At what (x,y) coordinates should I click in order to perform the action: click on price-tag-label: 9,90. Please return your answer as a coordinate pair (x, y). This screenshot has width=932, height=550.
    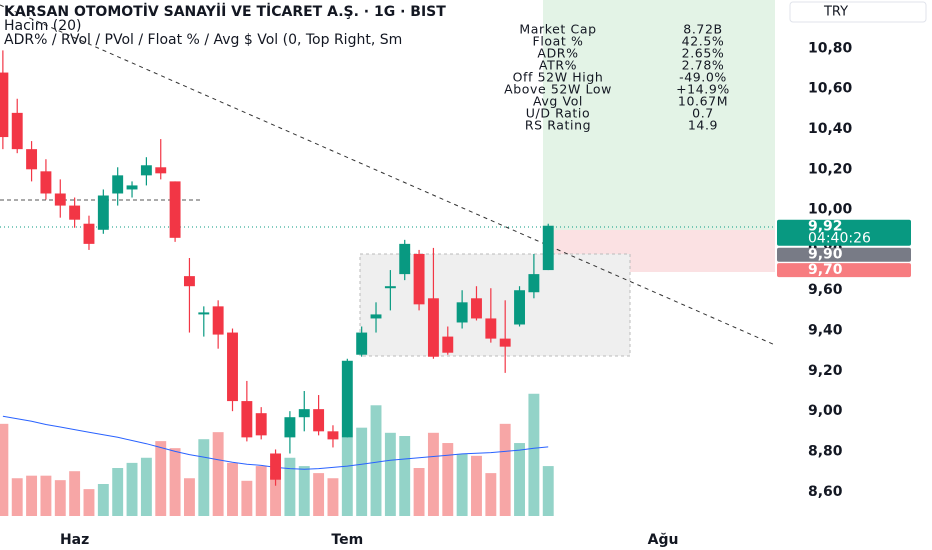
    Looking at the image, I should click on (825, 255).